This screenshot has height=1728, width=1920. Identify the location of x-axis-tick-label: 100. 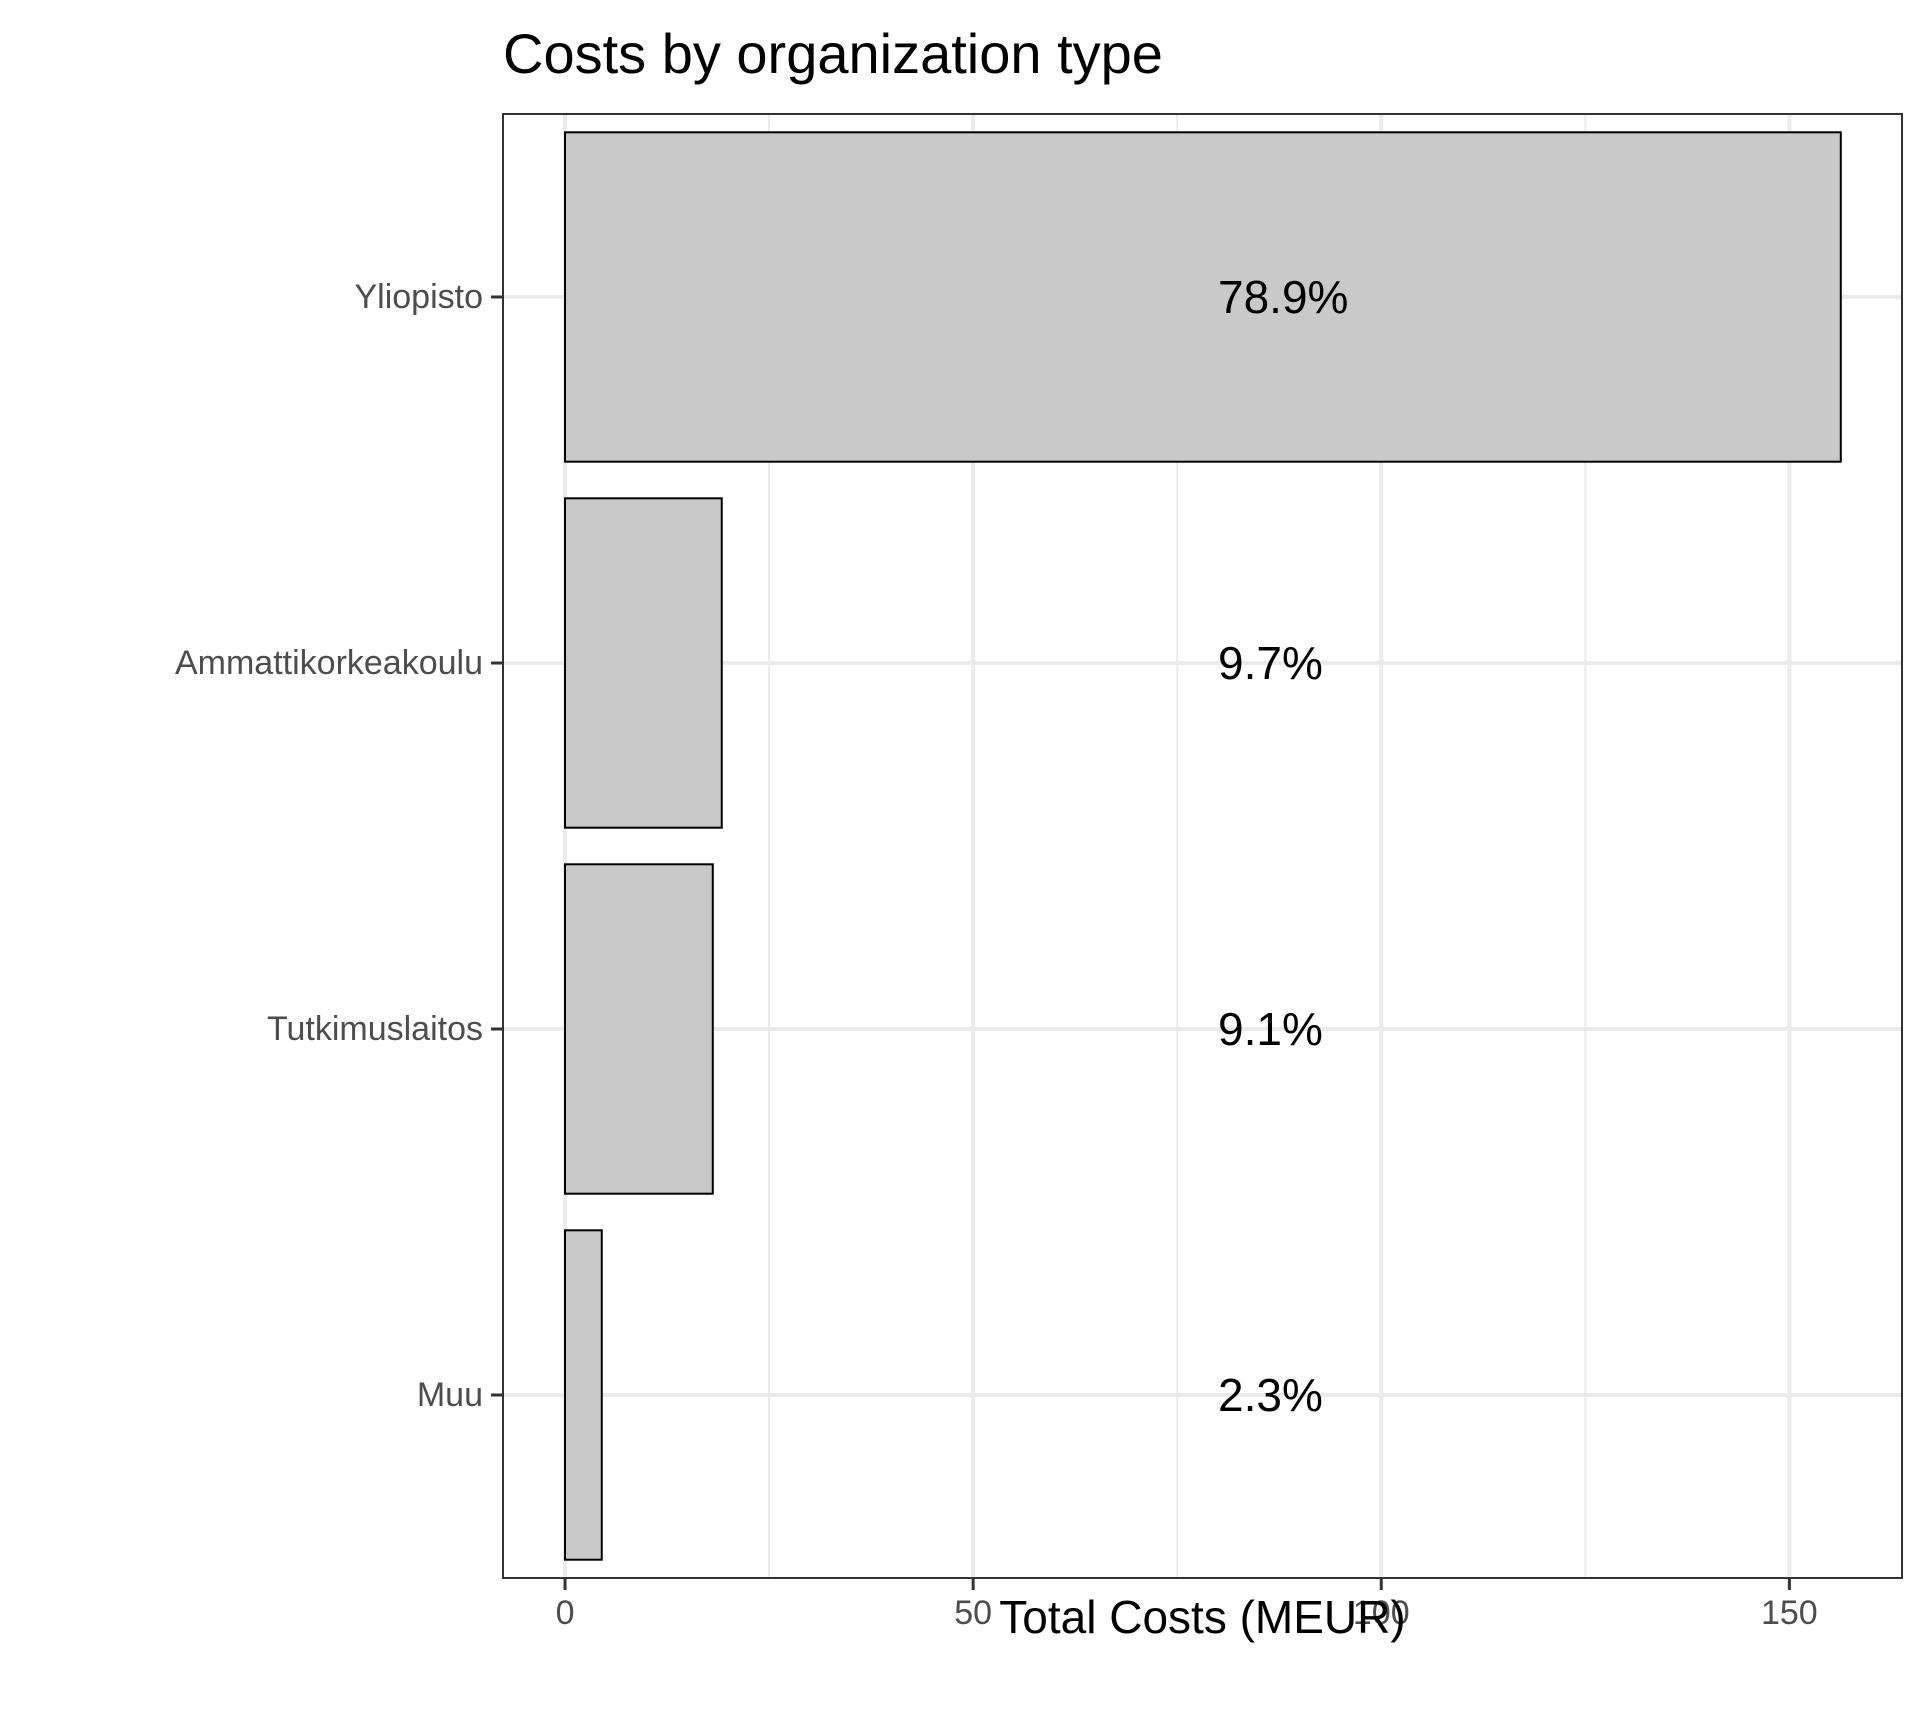
(1381, 1613).